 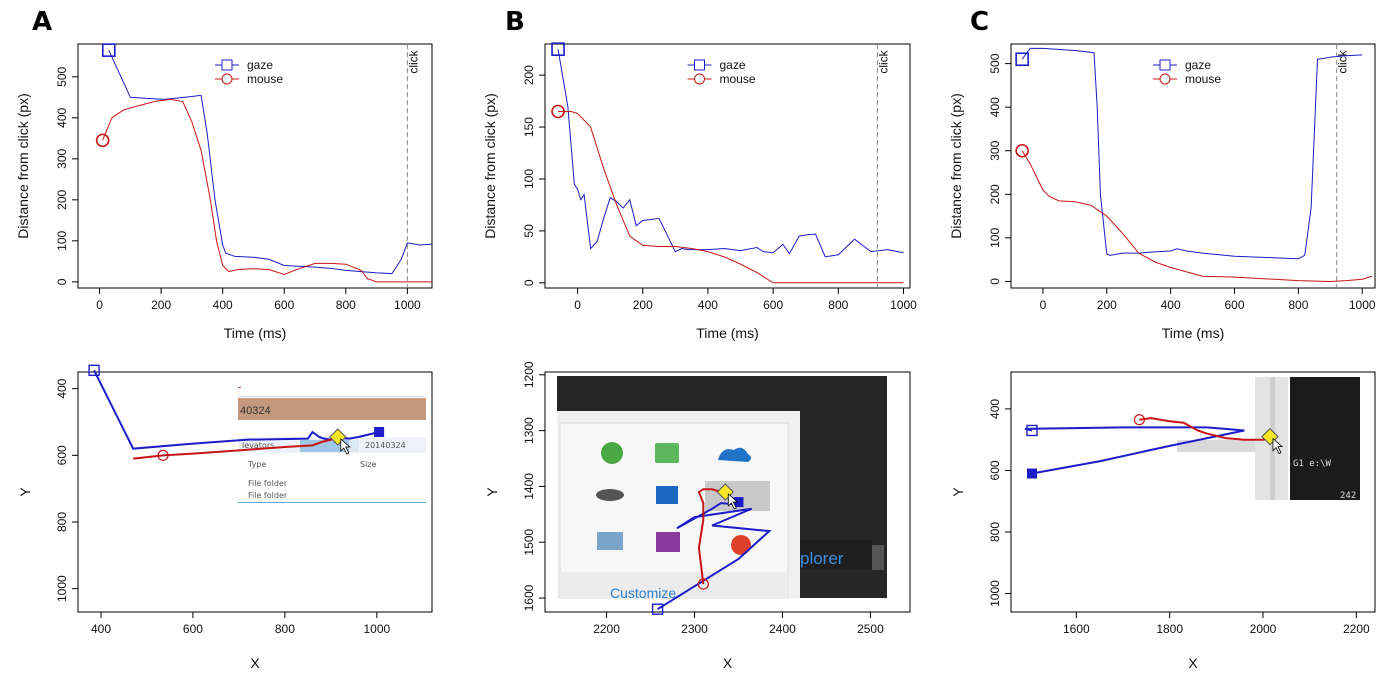 What do you see at coordinates (995, 470) in the screenshot?
I see `y-tick-label: 600` at bounding box center [995, 470].